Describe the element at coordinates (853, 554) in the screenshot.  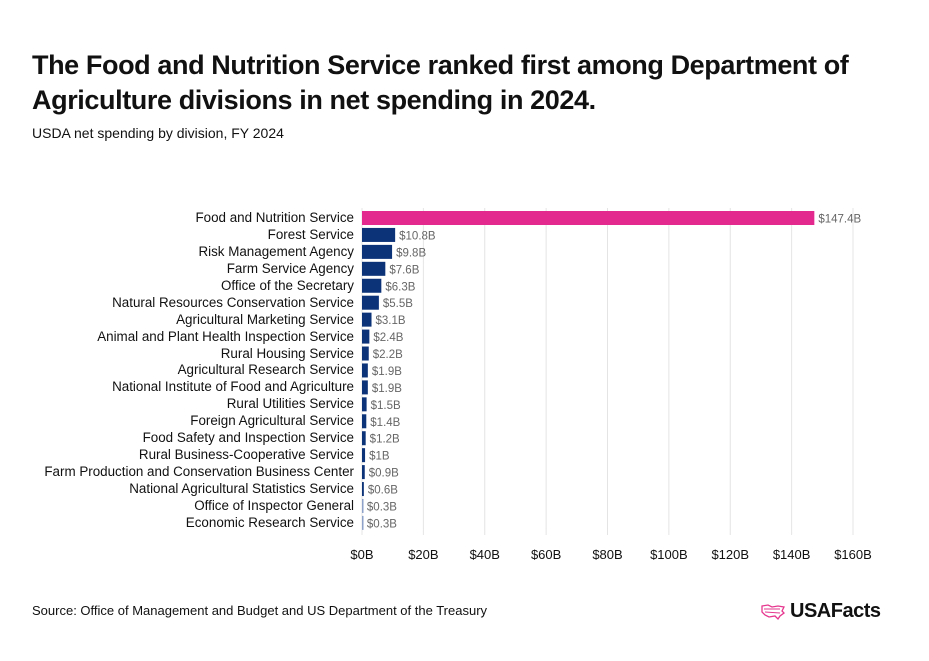
I see `x-tick-label: $160B` at that location.